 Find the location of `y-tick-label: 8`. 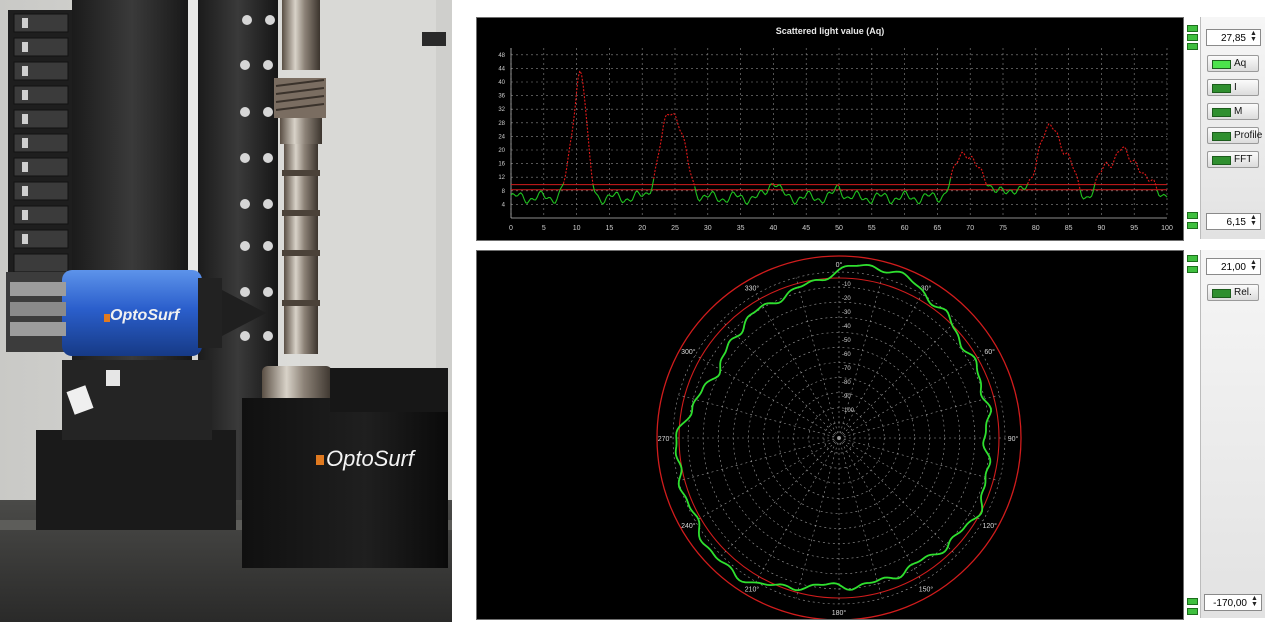

y-tick-label: 8 is located at coordinates (504, 192).